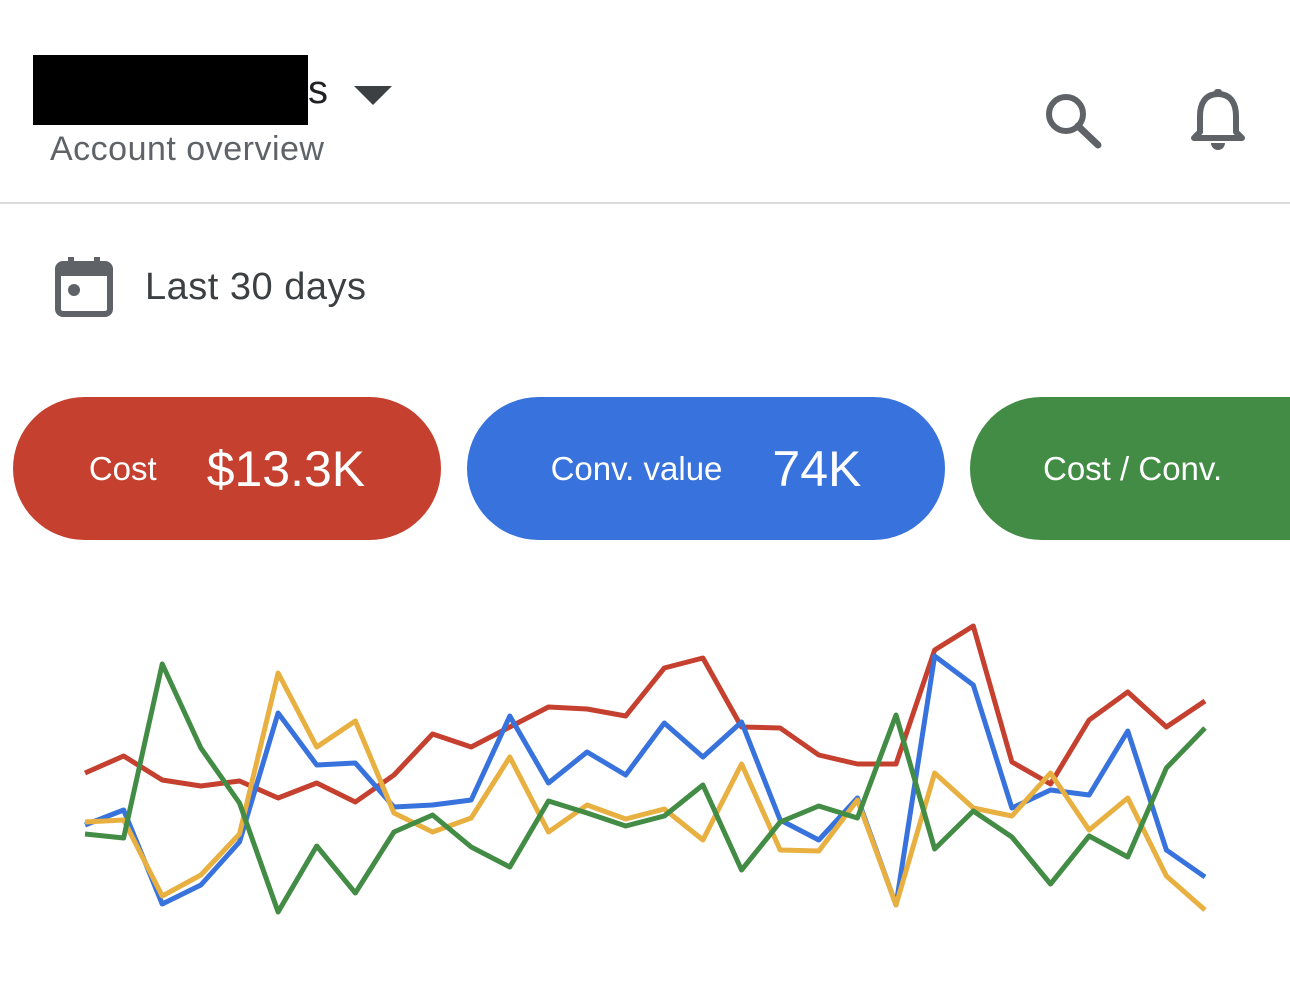 The width and height of the screenshot is (1290, 1007). What do you see at coordinates (187, 149) in the screenshot?
I see `page-subtitle: Account overview` at bounding box center [187, 149].